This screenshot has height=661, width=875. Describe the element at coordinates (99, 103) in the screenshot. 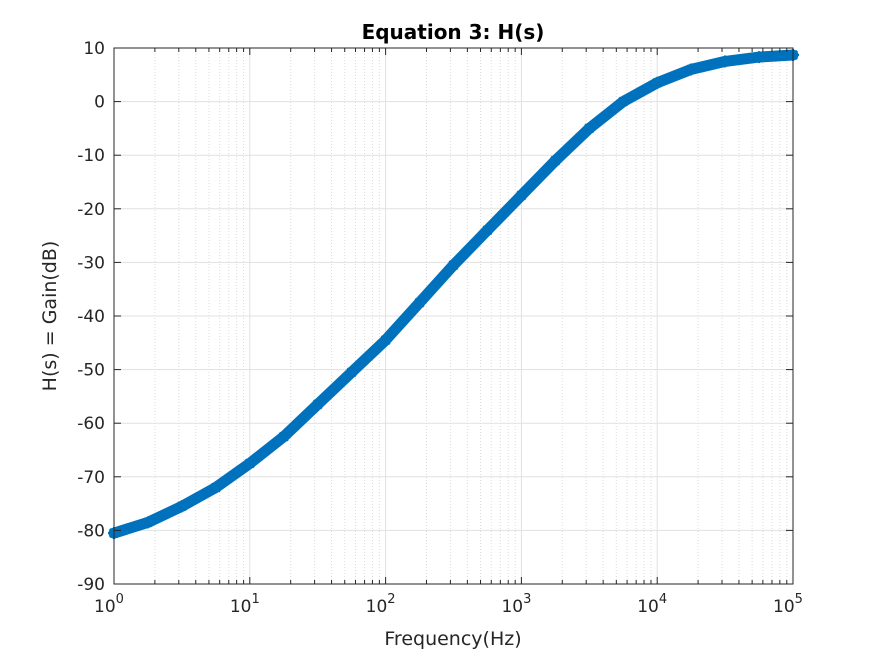

I see `y-tick-label: 0` at that location.